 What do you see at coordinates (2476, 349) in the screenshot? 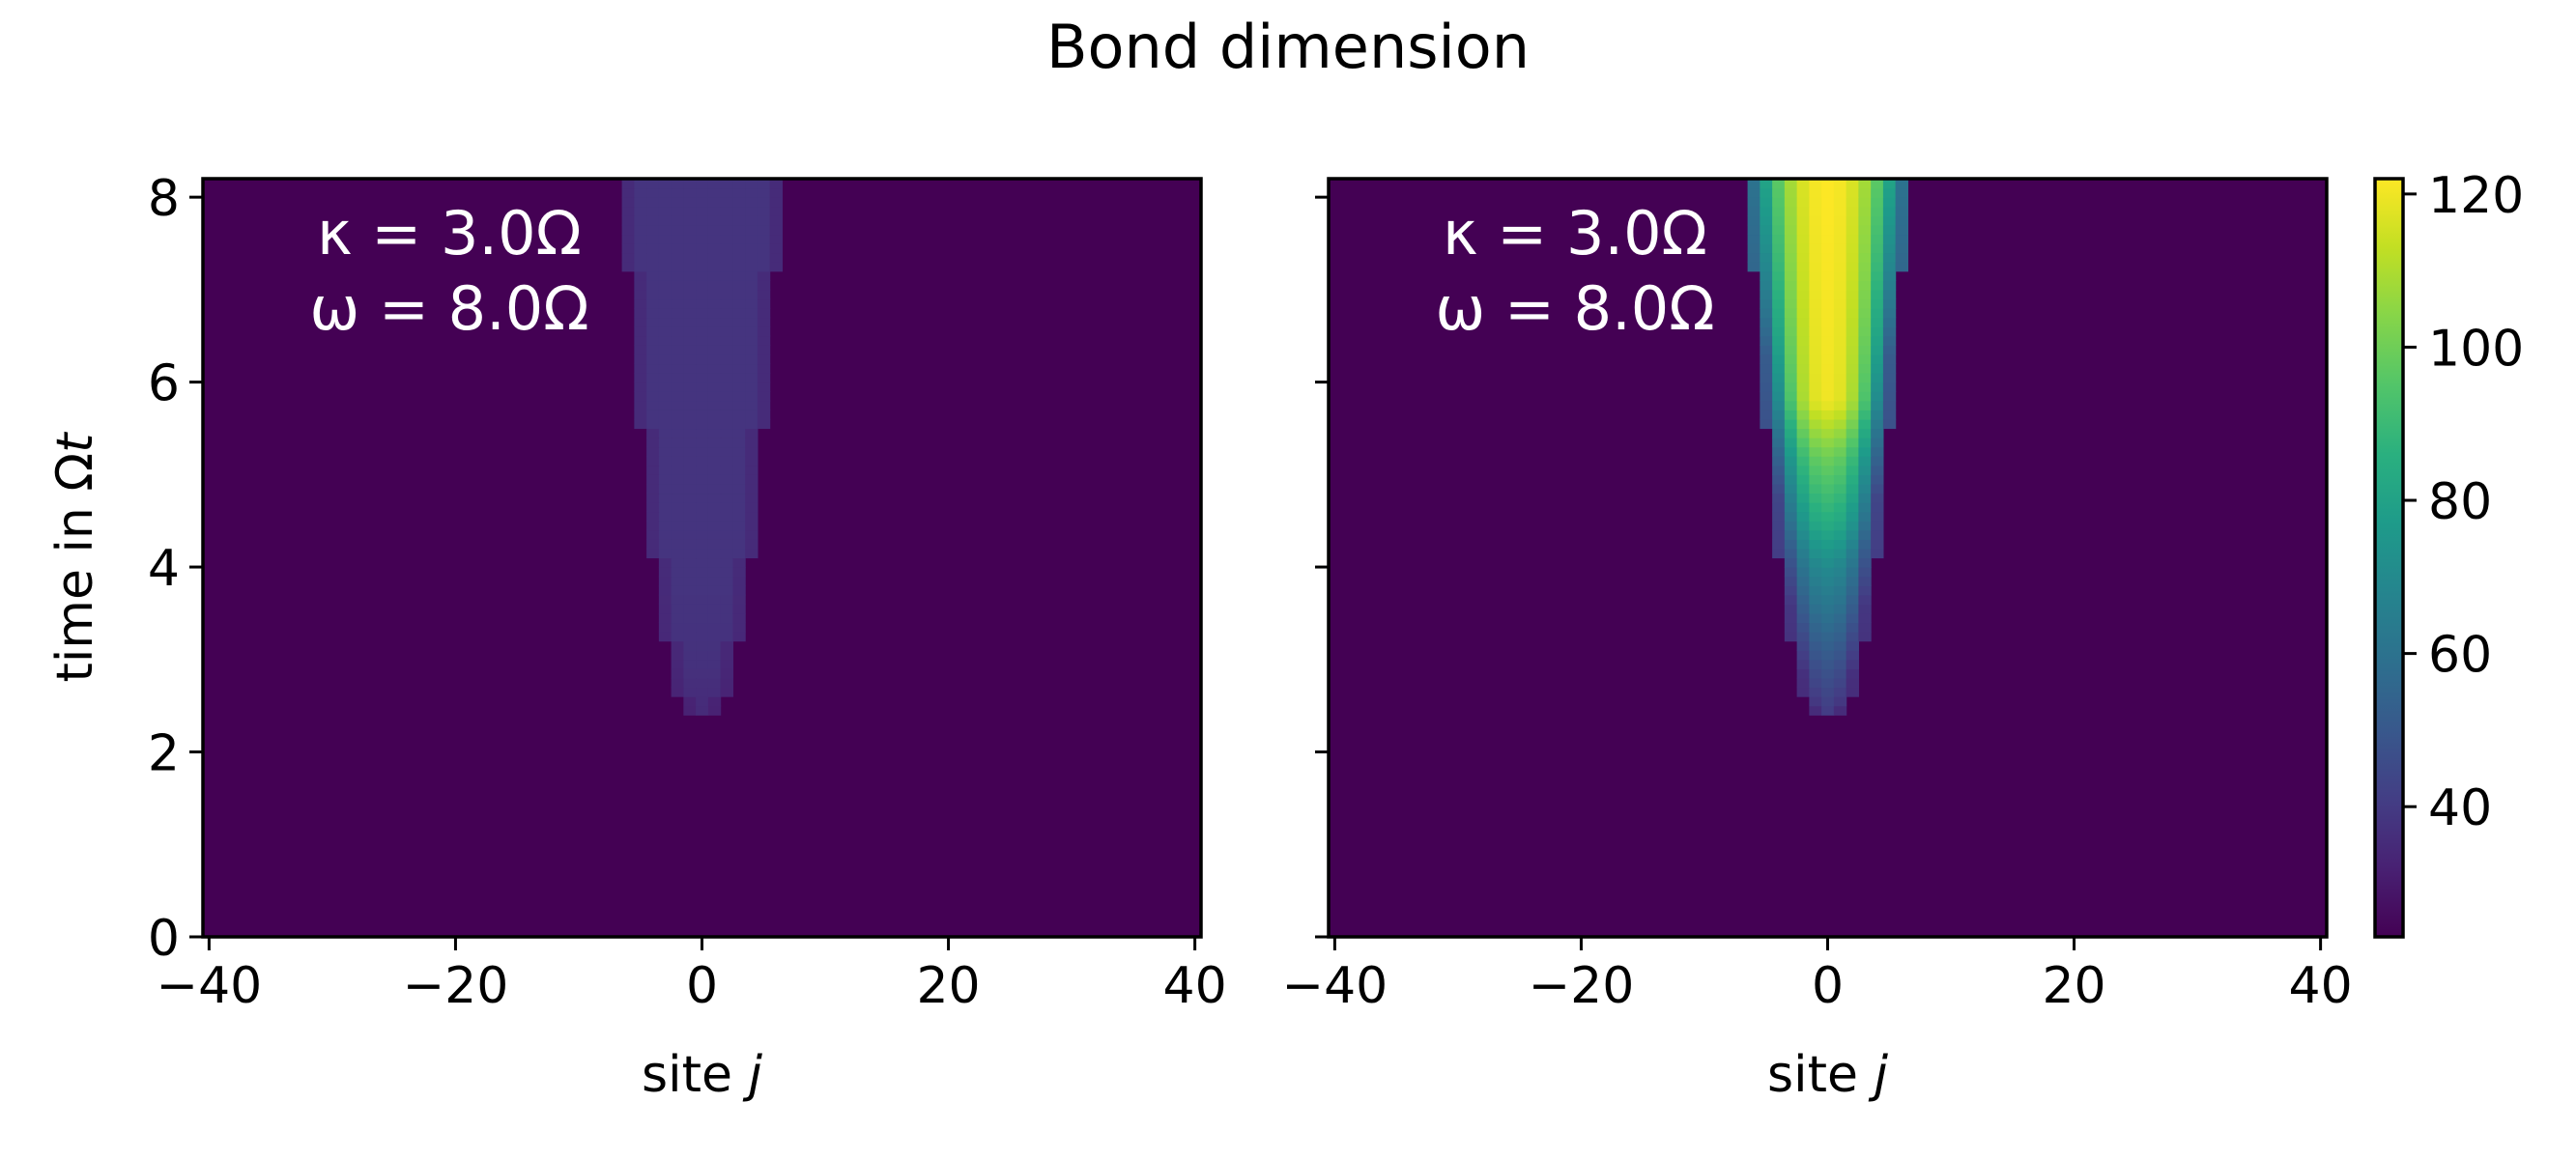
I see `colorbar-tick-label: 100` at bounding box center [2476, 349].